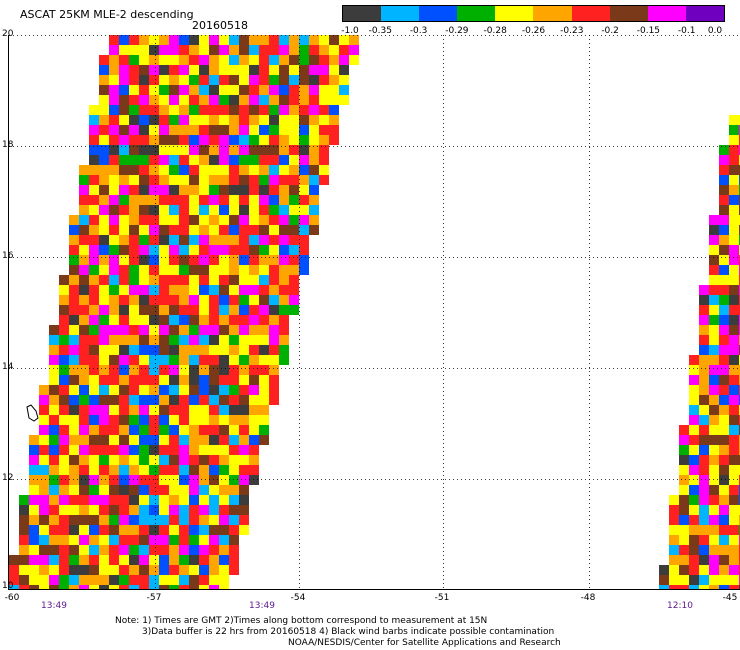 The image size is (740, 650). What do you see at coordinates (107, 14) in the screenshot?
I see `map-title: ASCAT 25KM MLE-2 descending` at bounding box center [107, 14].